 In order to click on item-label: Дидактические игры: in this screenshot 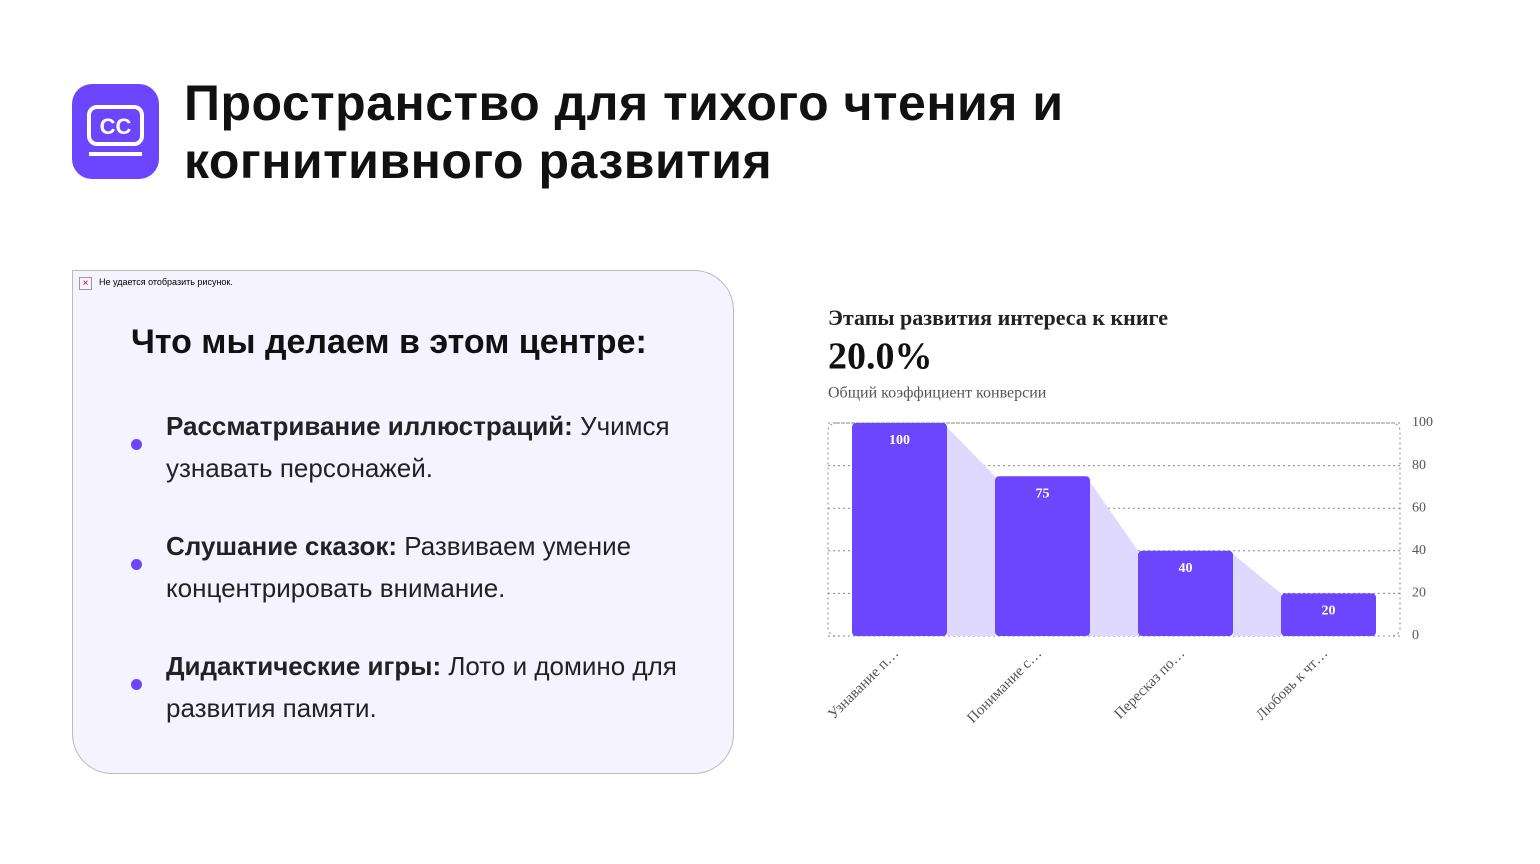, I will do `click(304, 666)`.